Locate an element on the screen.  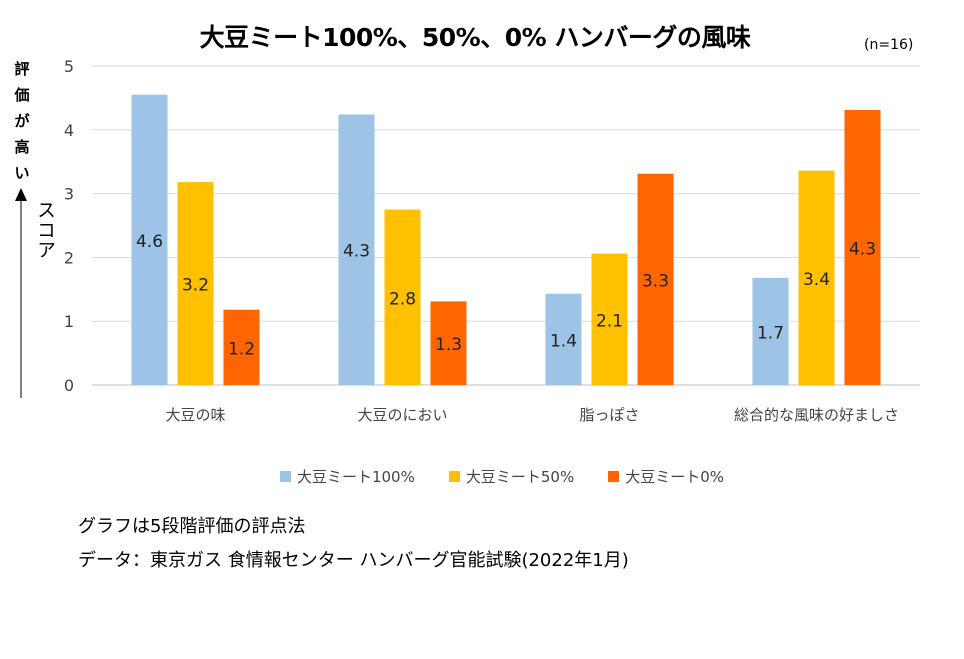
data-label: 4.6 is located at coordinates (149, 242).